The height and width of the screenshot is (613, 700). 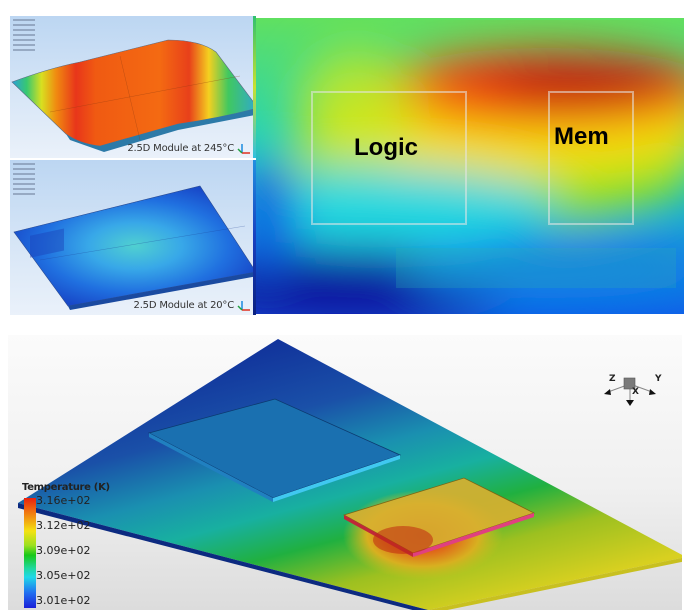 I want to click on caption-245c: 2.5D Module at 245°C, so click(x=180, y=148).